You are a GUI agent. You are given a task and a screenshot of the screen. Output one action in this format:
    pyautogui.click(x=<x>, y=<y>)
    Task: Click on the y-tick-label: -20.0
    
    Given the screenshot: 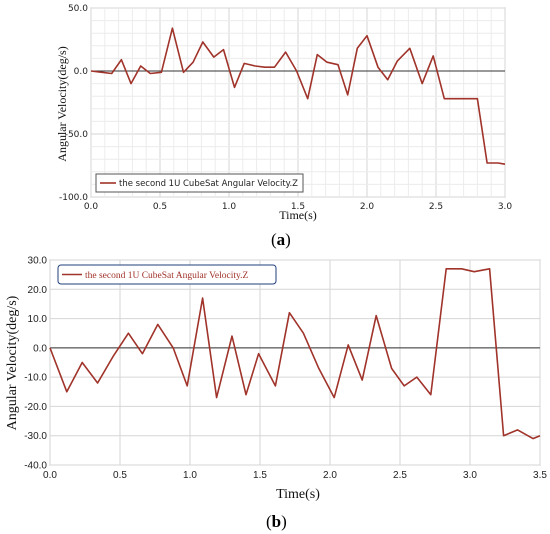 What is the action you would take?
    pyautogui.click(x=35, y=407)
    